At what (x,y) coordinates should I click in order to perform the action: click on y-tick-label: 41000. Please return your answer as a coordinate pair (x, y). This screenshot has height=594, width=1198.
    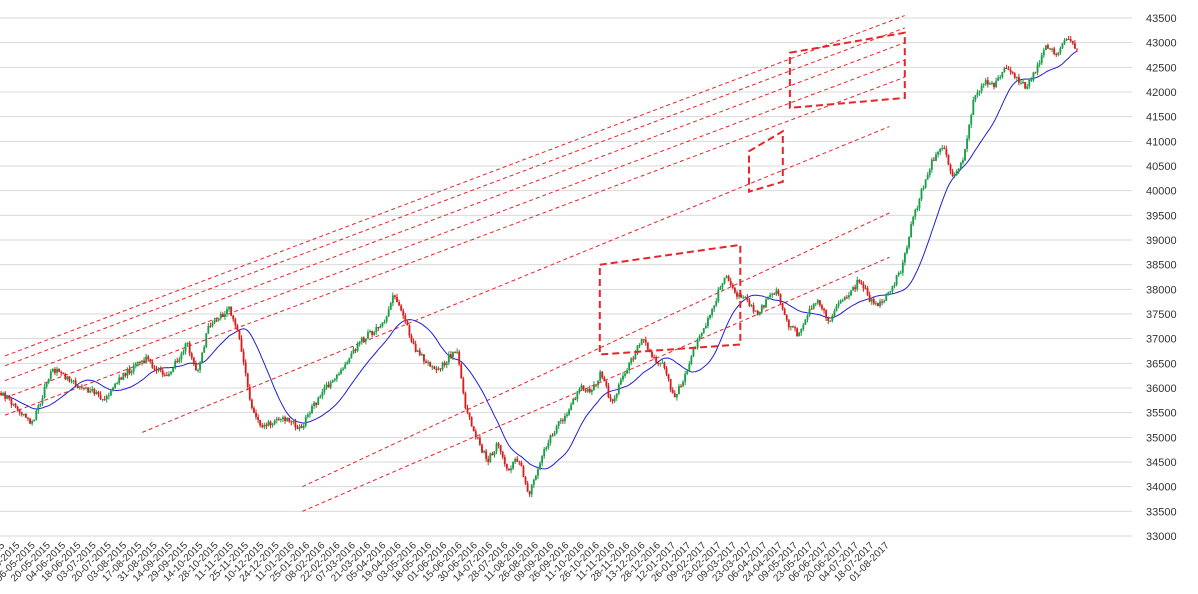
    Looking at the image, I should click on (1161, 142).